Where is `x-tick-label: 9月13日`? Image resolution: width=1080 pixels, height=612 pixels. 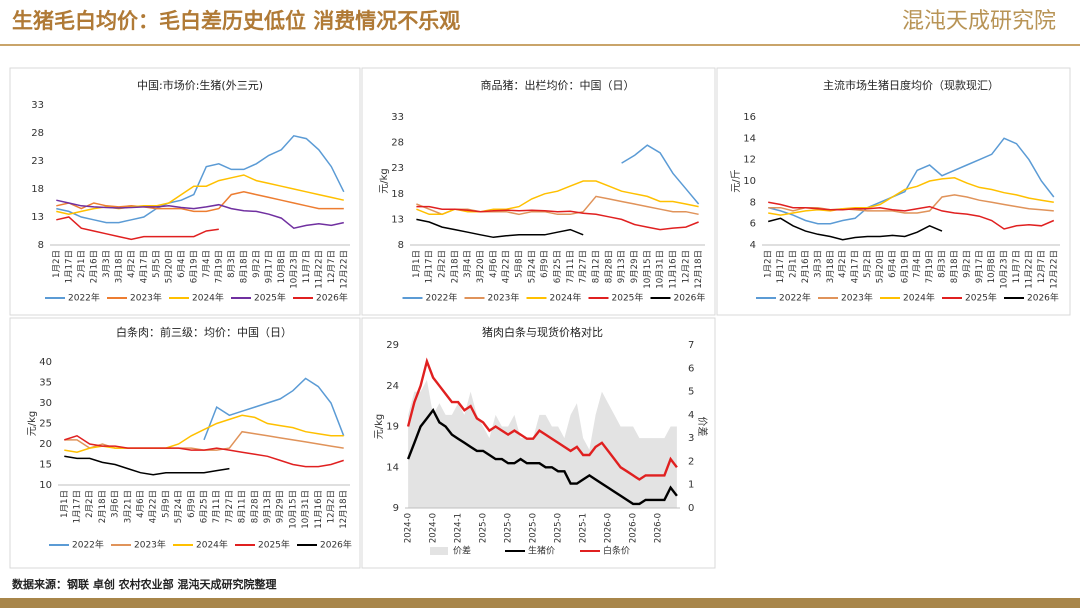
x-tick-label: 9月13日 is located at coordinates (622, 266).